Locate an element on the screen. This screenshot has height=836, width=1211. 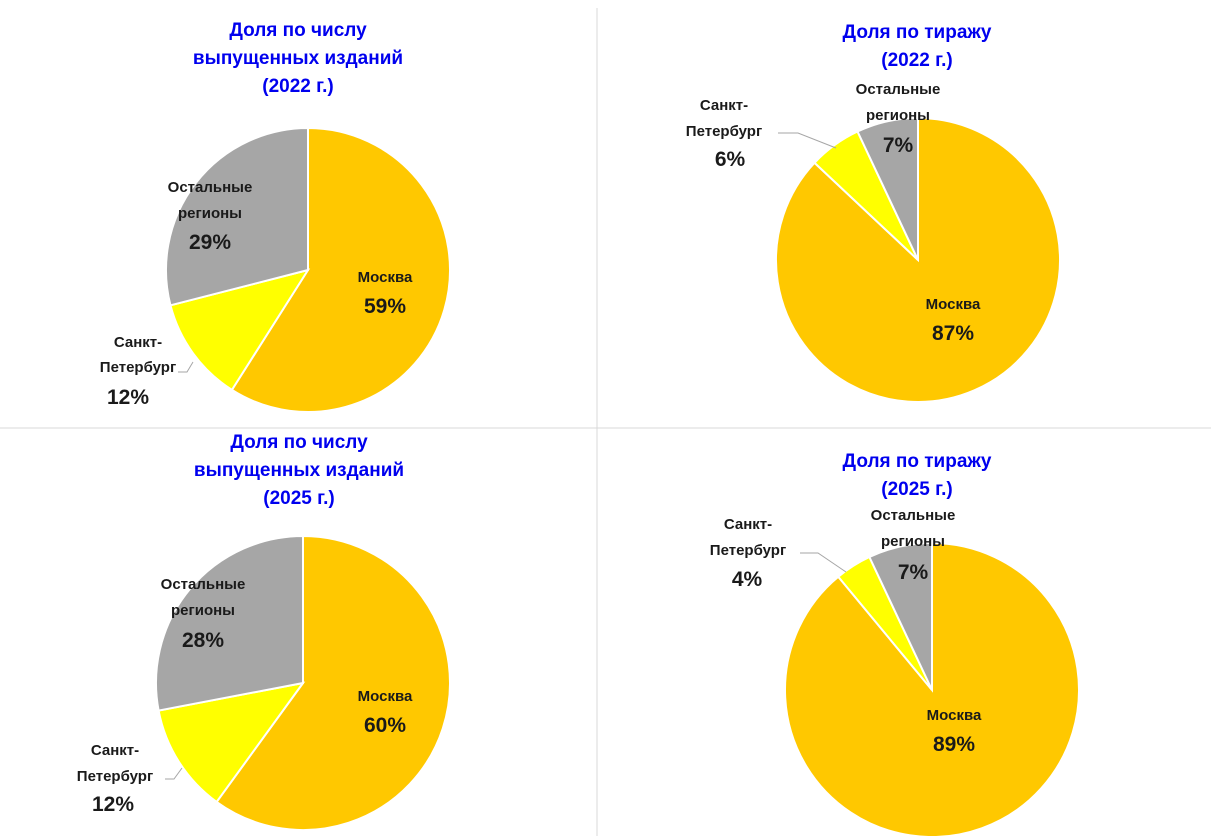
data-value-spb: 4% is located at coordinates (747, 579).